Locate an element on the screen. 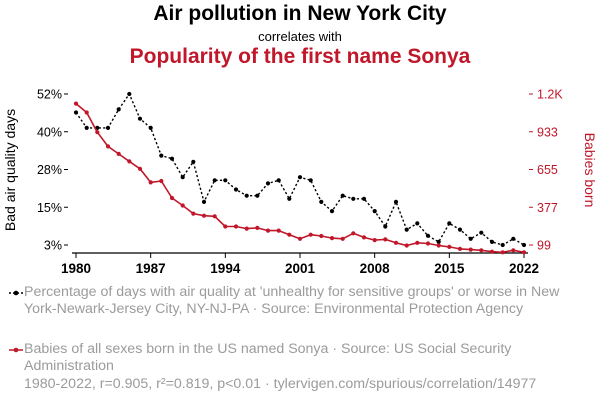 The image size is (600, 408). left-tick-label: 28% is located at coordinates (49, 170).